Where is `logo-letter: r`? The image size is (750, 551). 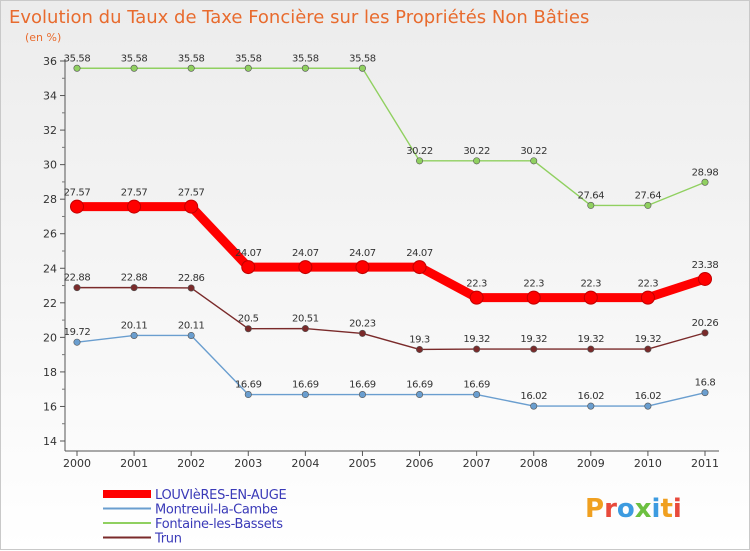
logo-letter: r is located at coordinates (610, 509).